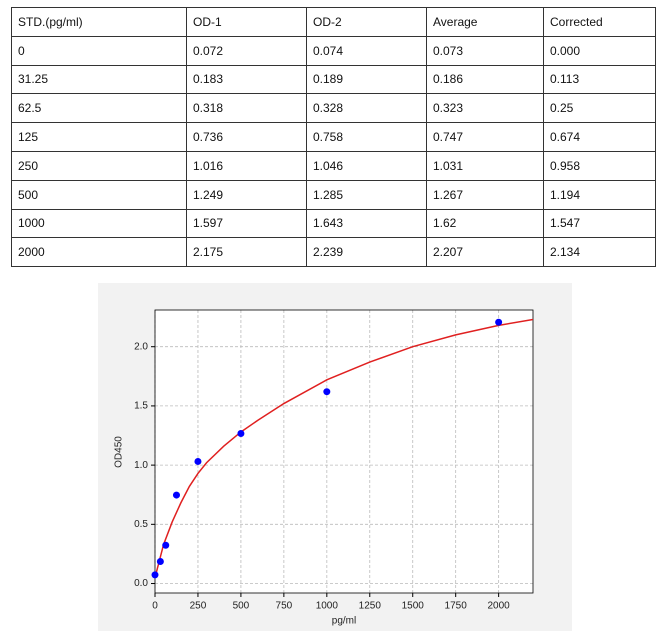 The image size is (665, 631). I want to click on y-tick-label: 0.5, so click(141, 524).